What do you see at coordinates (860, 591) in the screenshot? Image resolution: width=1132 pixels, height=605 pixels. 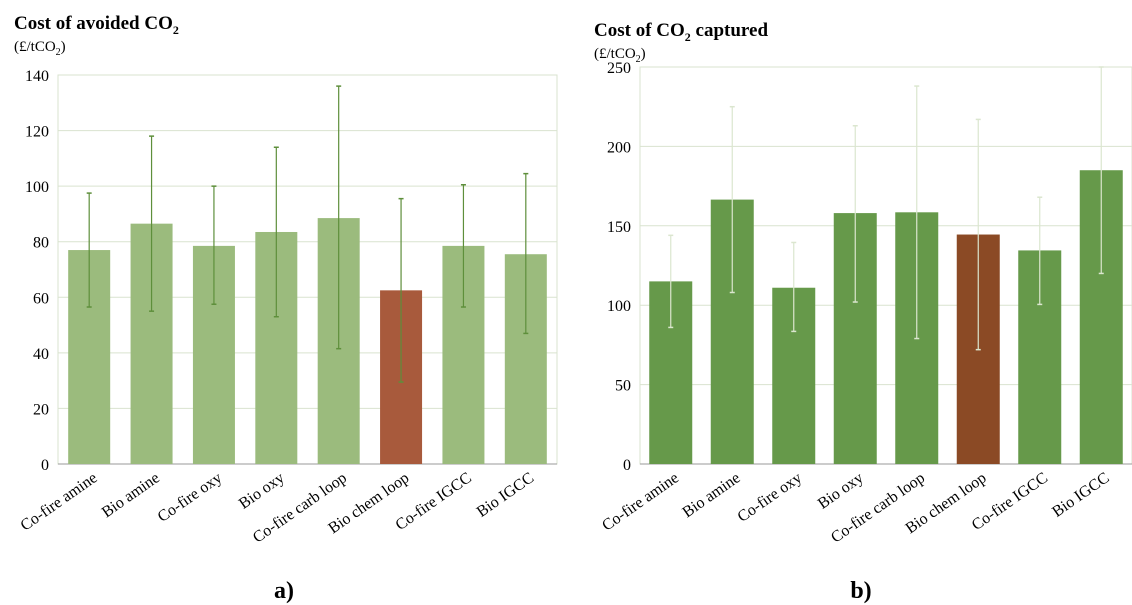 I see `panel-label: b)` at bounding box center [860, 591].